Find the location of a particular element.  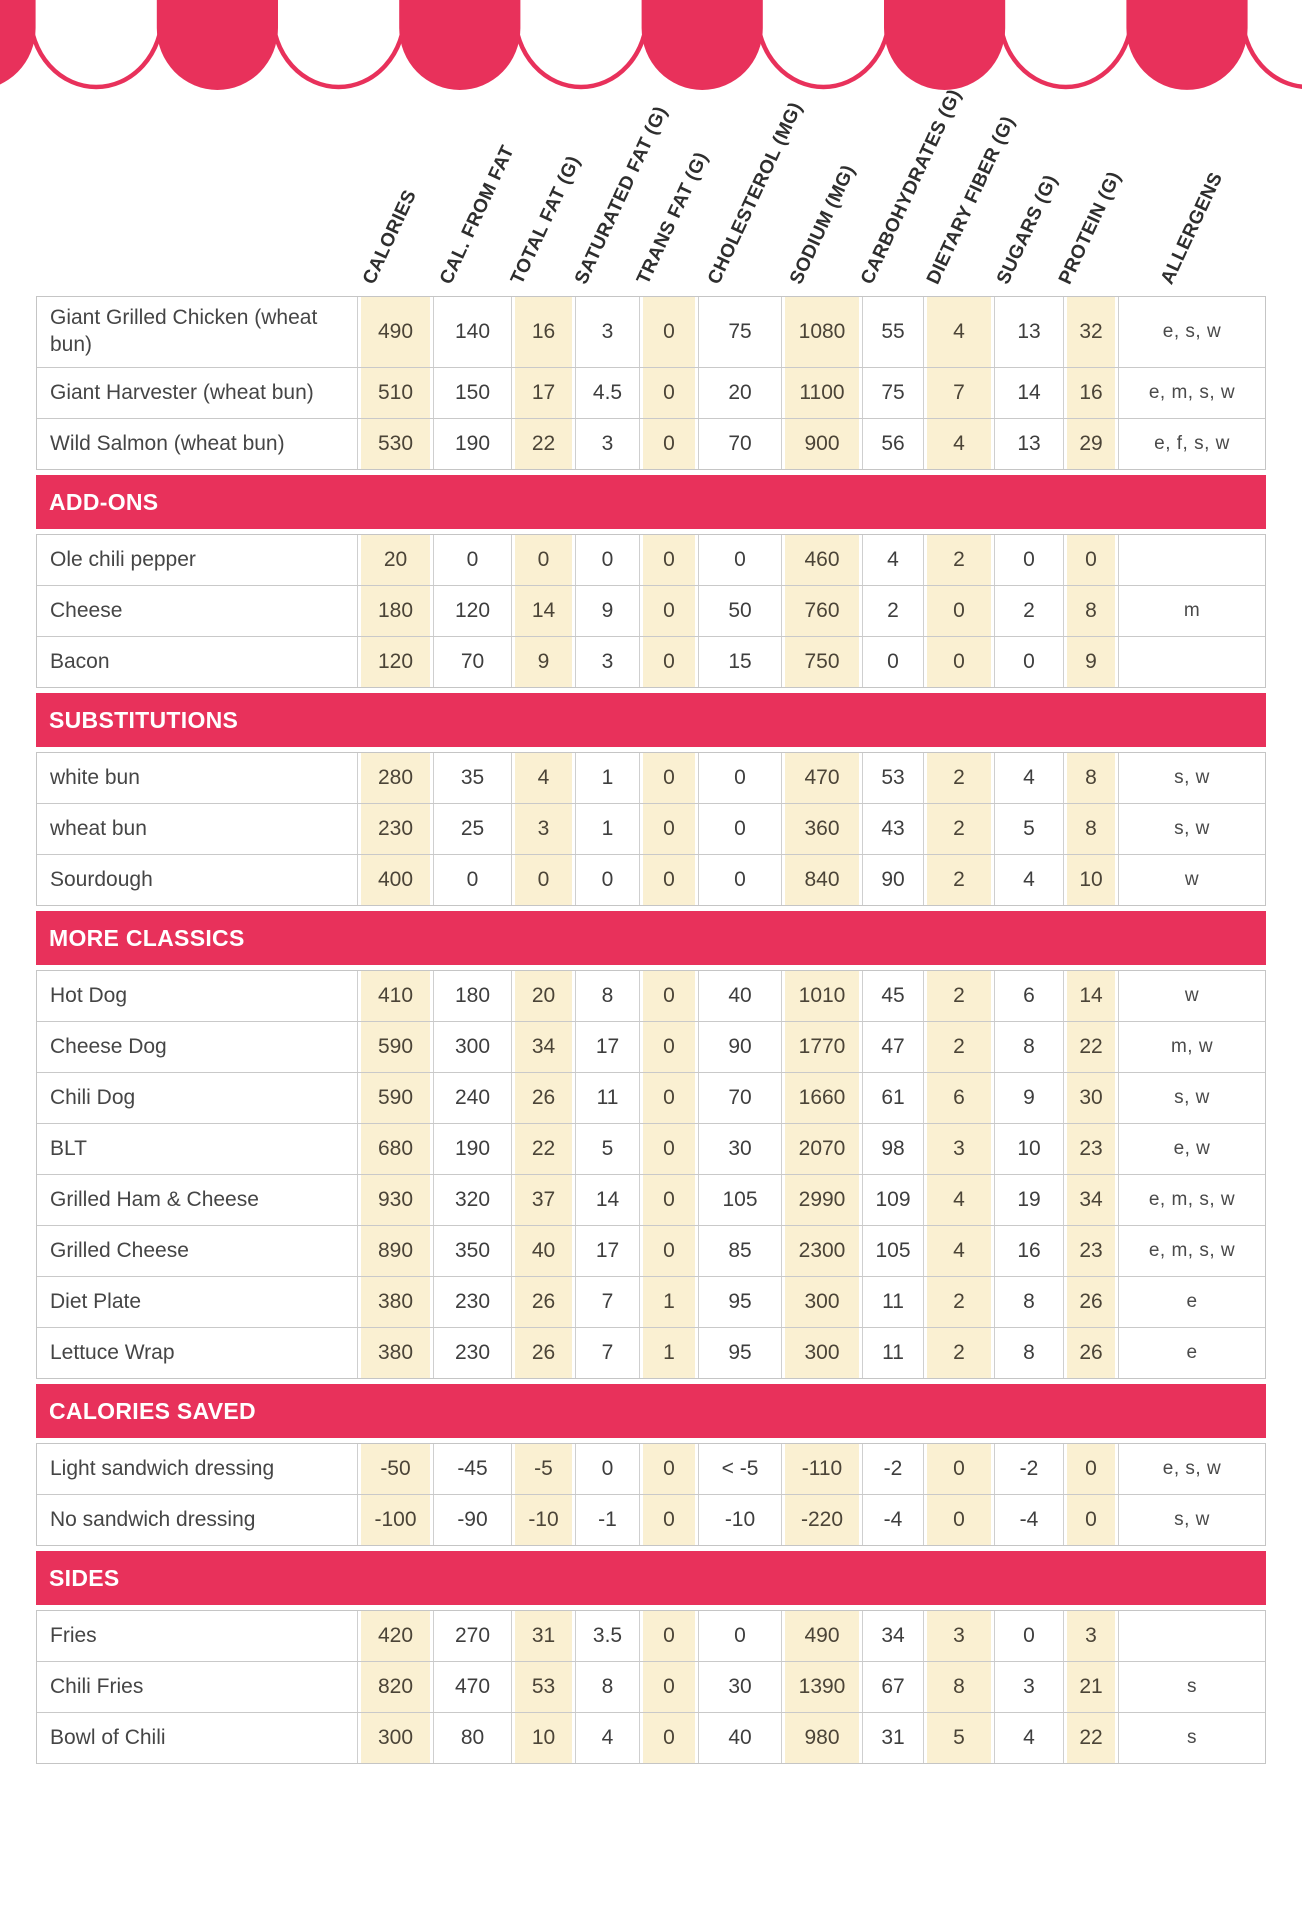

value-cell: 360 is located at coordinates (821, 829).